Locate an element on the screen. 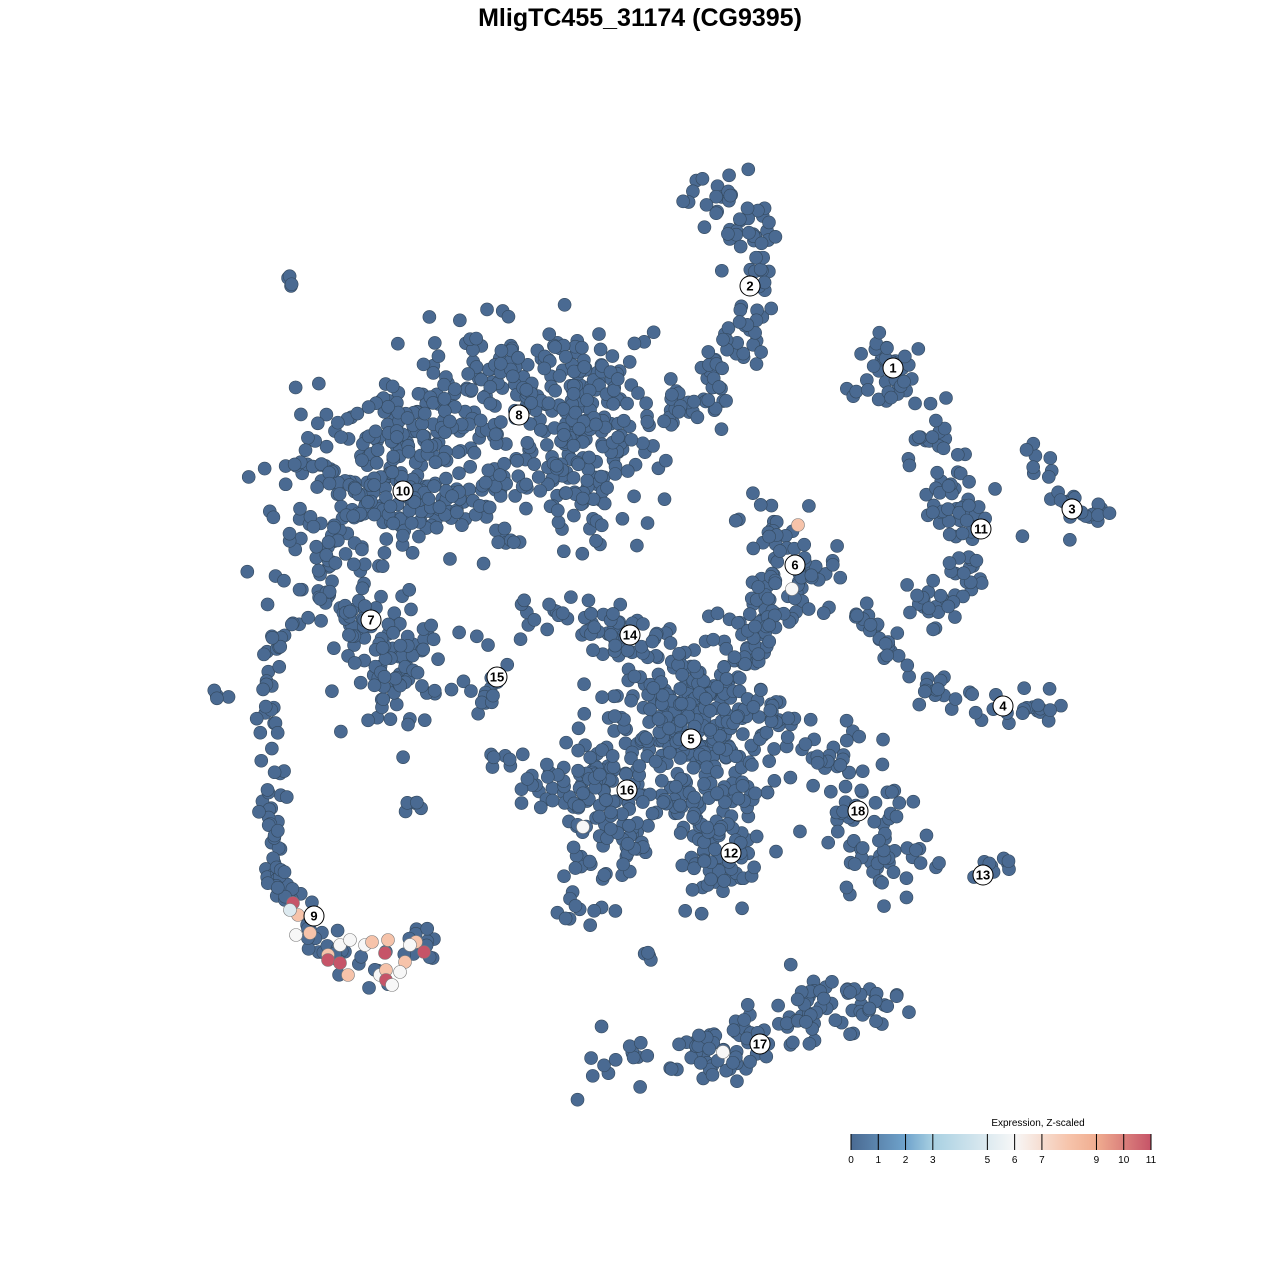  cluster-label: 2 is located at coordinates (750, 286).